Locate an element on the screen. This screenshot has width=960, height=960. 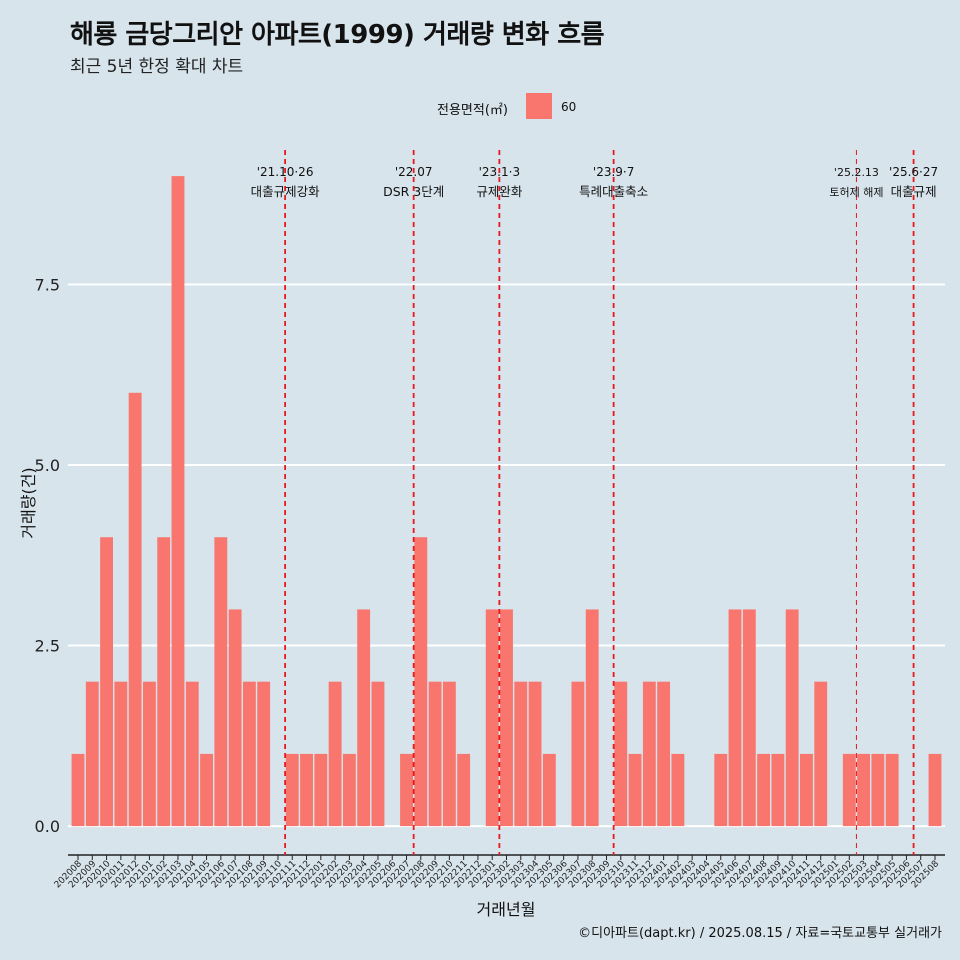
legend-label: 60 is located at coordinates (569, 107).